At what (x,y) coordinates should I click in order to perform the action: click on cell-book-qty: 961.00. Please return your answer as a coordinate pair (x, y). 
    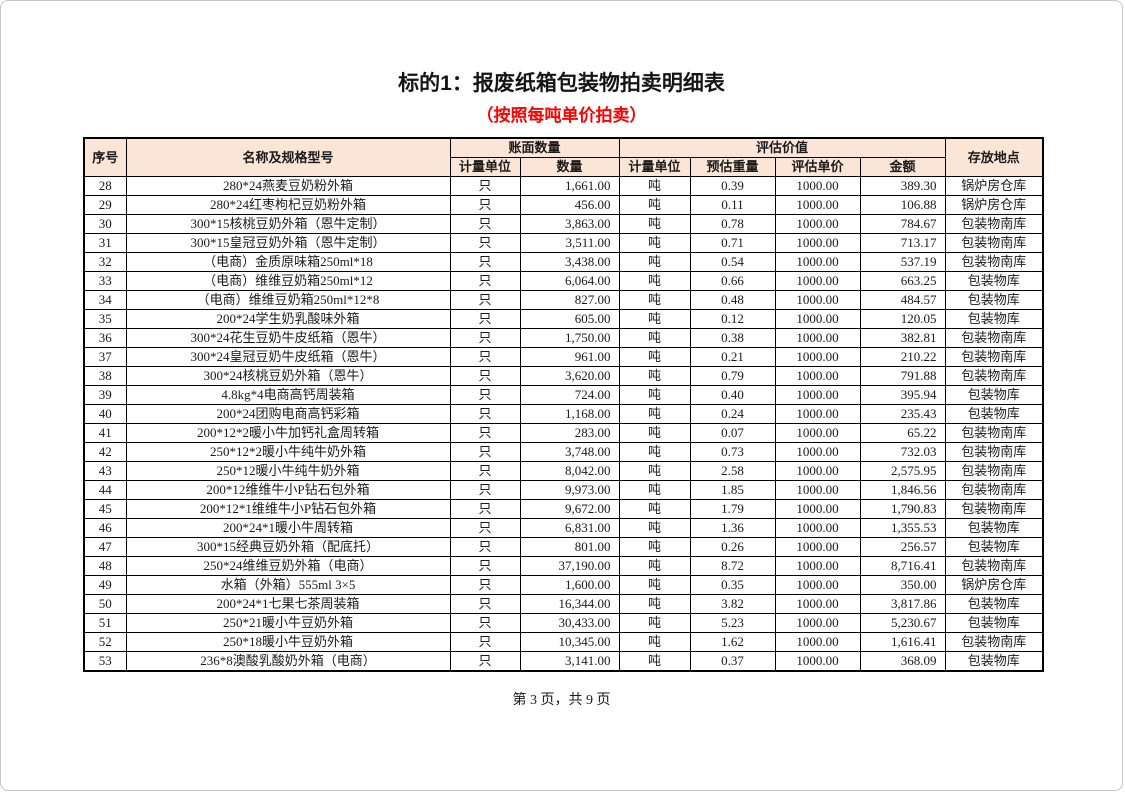
    Looking at the image, I should click on (569, 357).